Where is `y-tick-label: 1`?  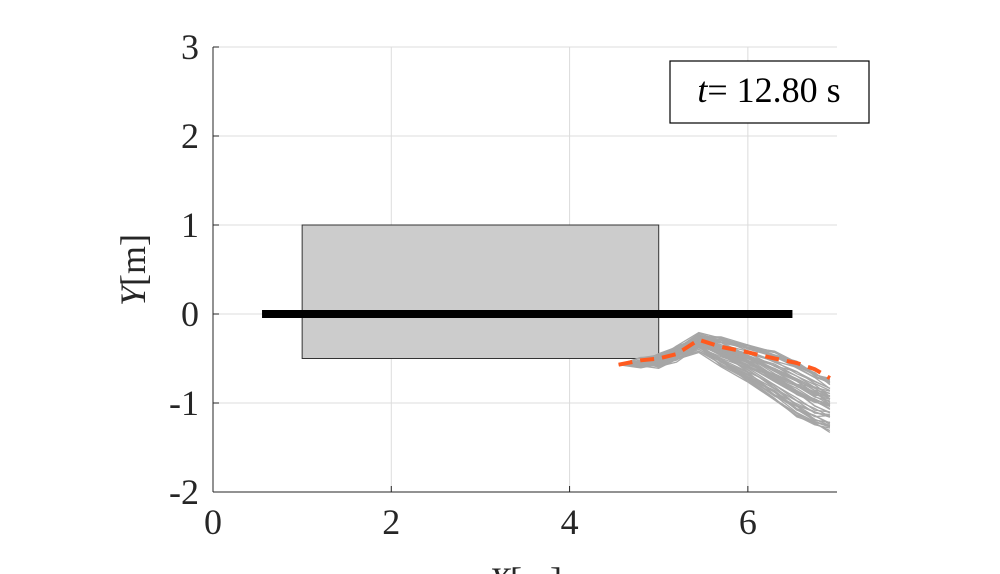 y-tick-label: 1 is located at coordinates (190, 225).